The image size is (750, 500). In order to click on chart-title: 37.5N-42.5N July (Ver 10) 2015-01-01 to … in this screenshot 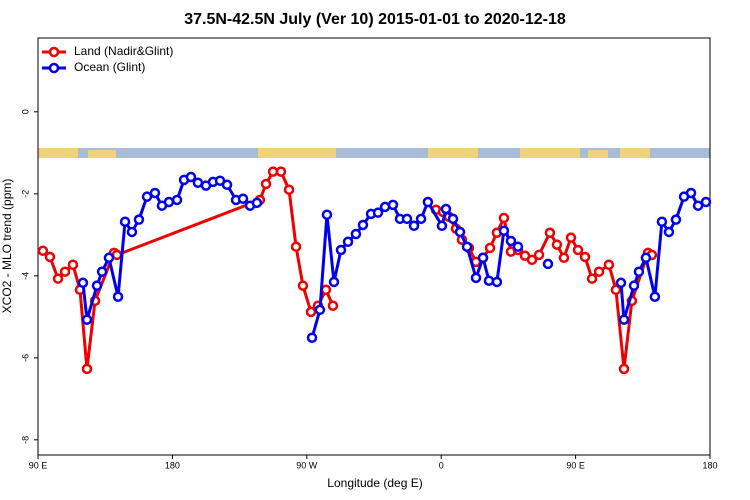, I will do `click(375, 19)`.